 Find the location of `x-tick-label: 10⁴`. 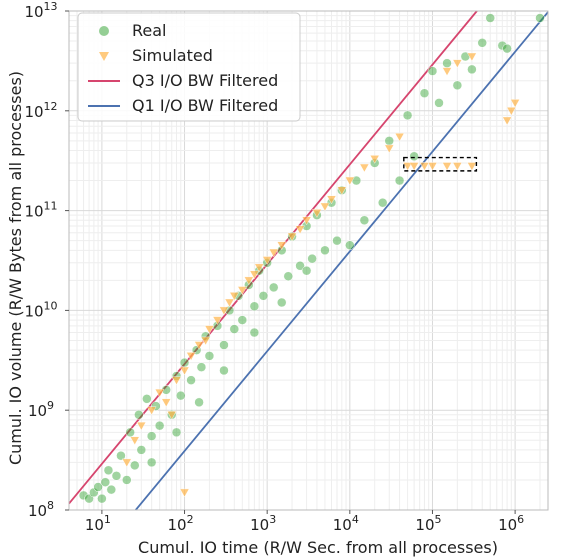

x-tick-label: 10⁴ is located at coordinates (346, 523).